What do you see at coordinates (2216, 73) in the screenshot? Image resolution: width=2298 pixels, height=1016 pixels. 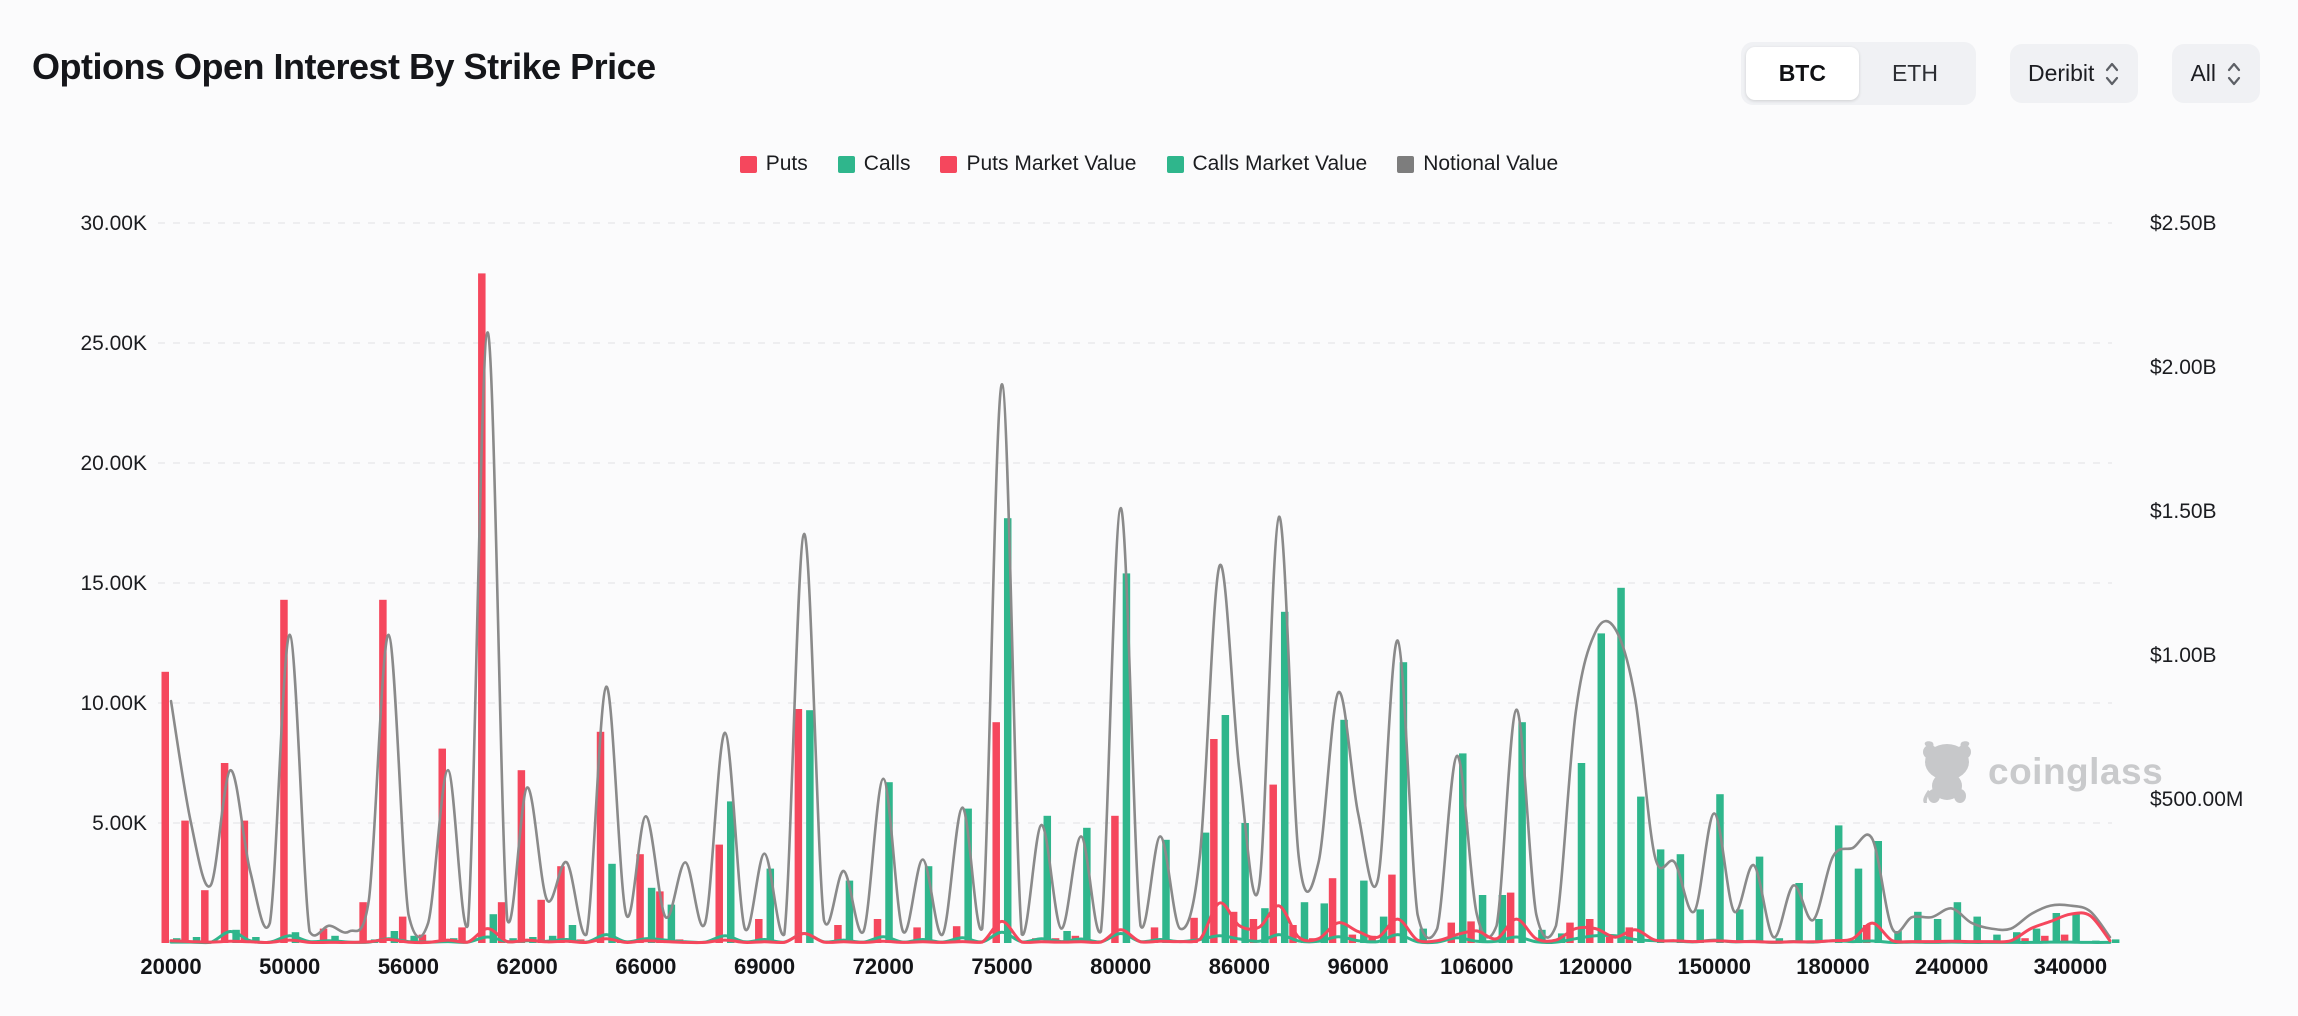 I see `expiry-select: All` at bounding box center [2216, 73].